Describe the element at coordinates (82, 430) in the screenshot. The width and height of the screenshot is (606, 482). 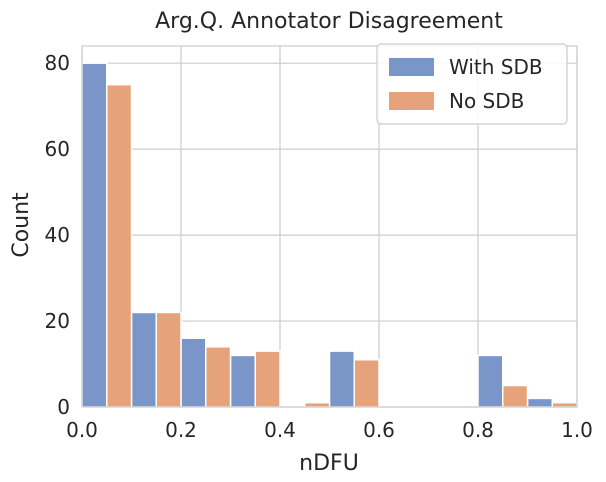
I see `x-tick-label: 0.0` at that location.